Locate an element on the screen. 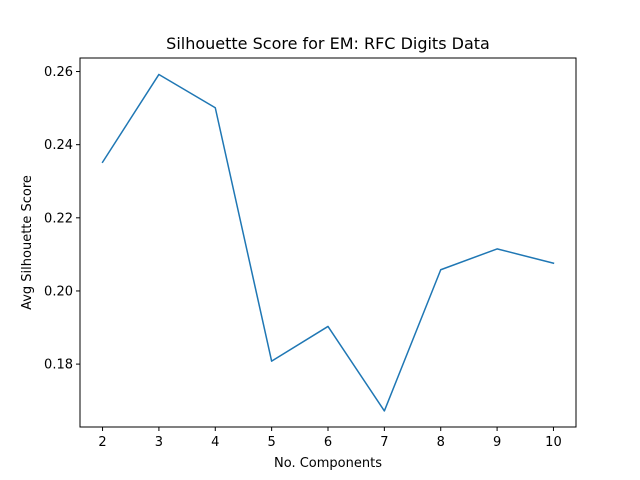  x-tick-label: 4 is located at coordinates (215, 442).